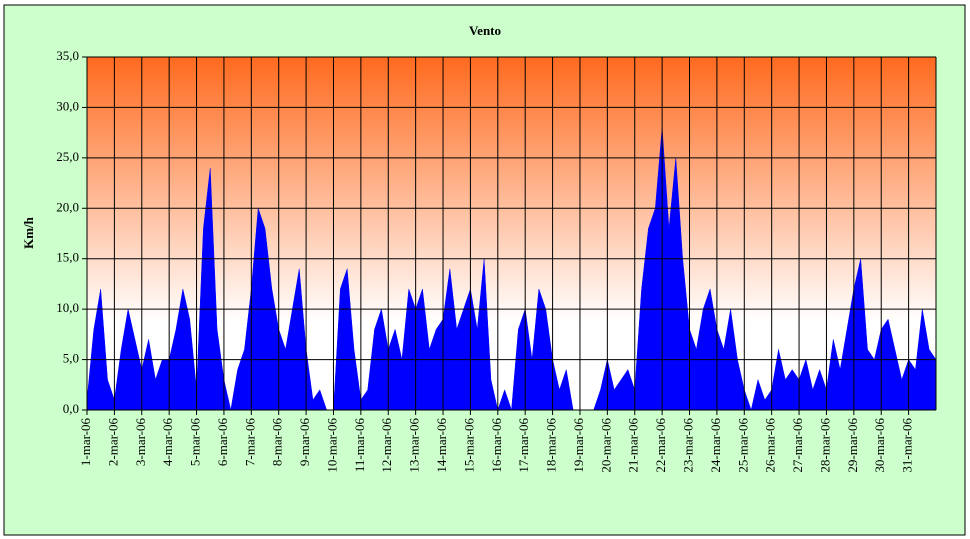  Describe the element at coordinates (195, 442) in the screenshot. I see `x-tick-label: 5-mar-06` at that location.